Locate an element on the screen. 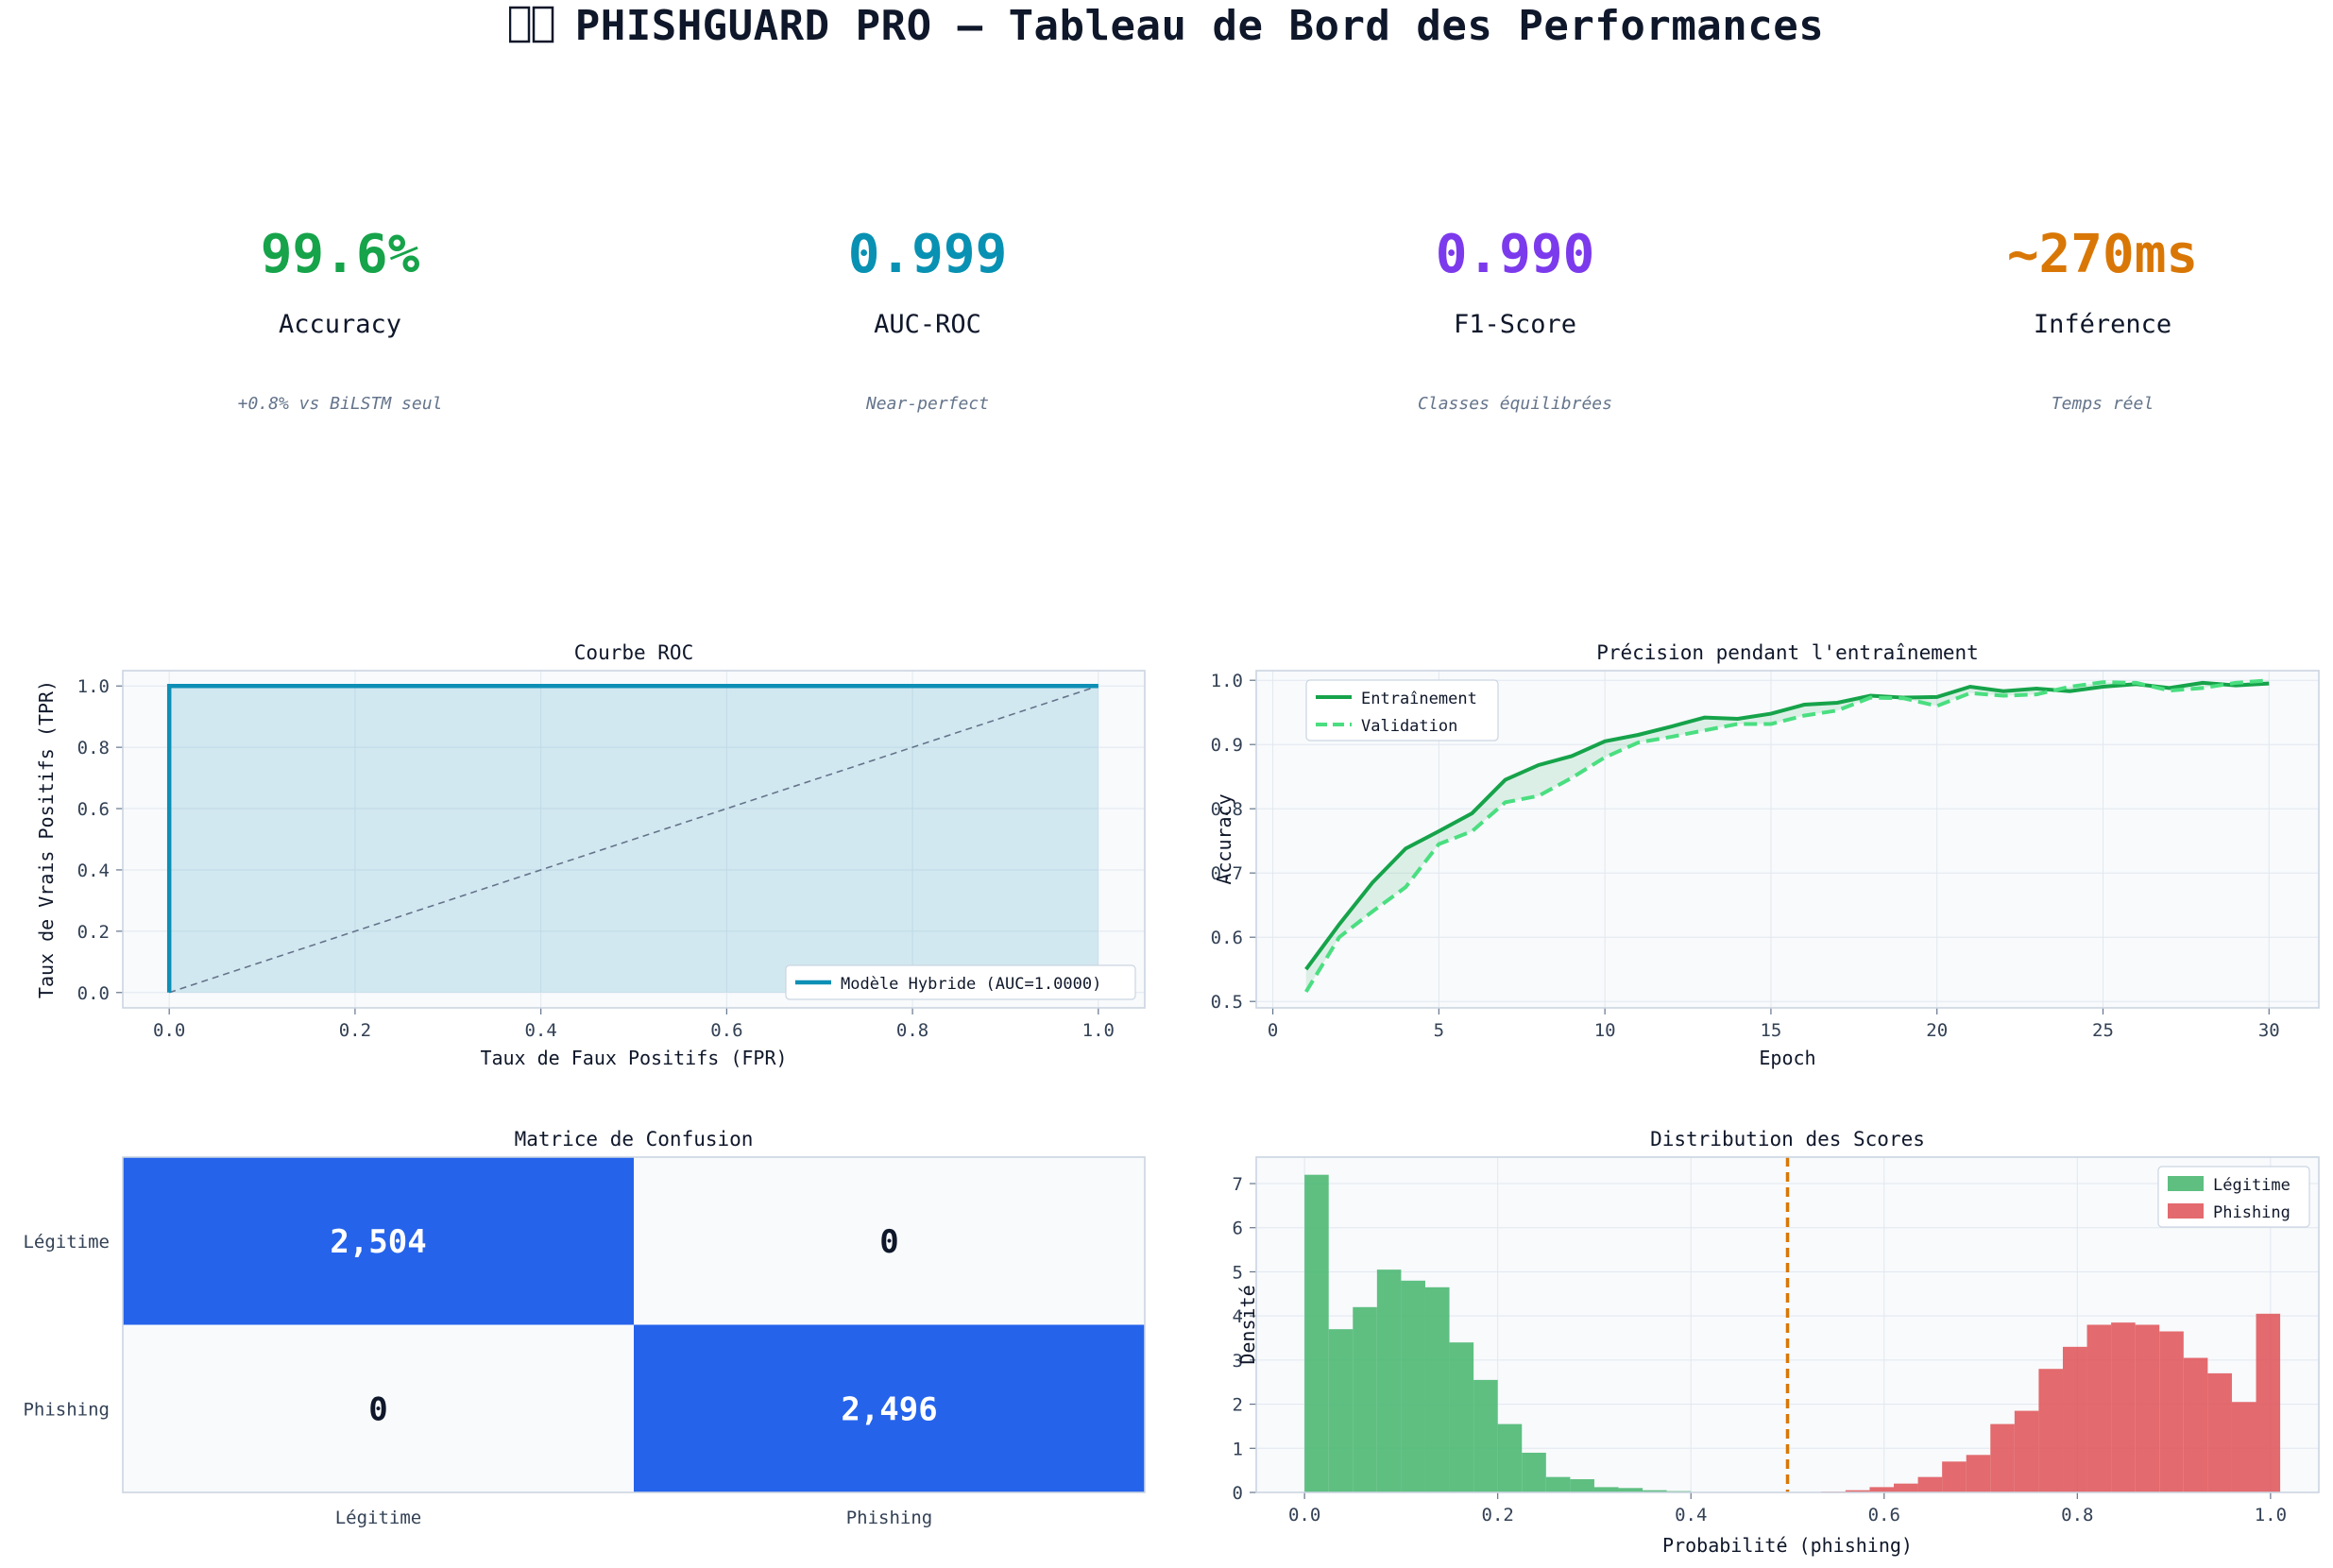 The image size is (2333, 1568). training-line is located at coordinates (1787, 825).